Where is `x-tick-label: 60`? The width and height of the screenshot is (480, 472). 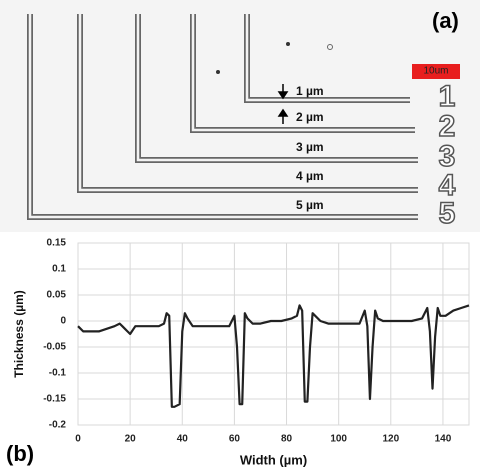
x-tick-label: 60 is located at coordinates (235, 439).